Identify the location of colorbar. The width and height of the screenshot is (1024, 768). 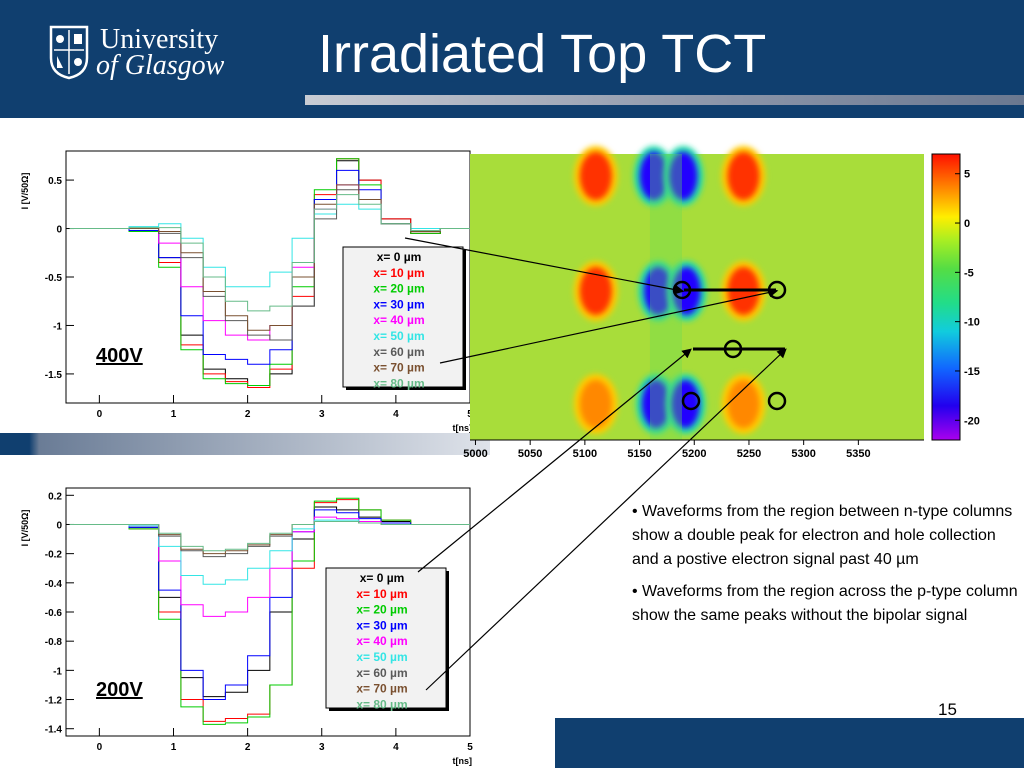
(946, 297).